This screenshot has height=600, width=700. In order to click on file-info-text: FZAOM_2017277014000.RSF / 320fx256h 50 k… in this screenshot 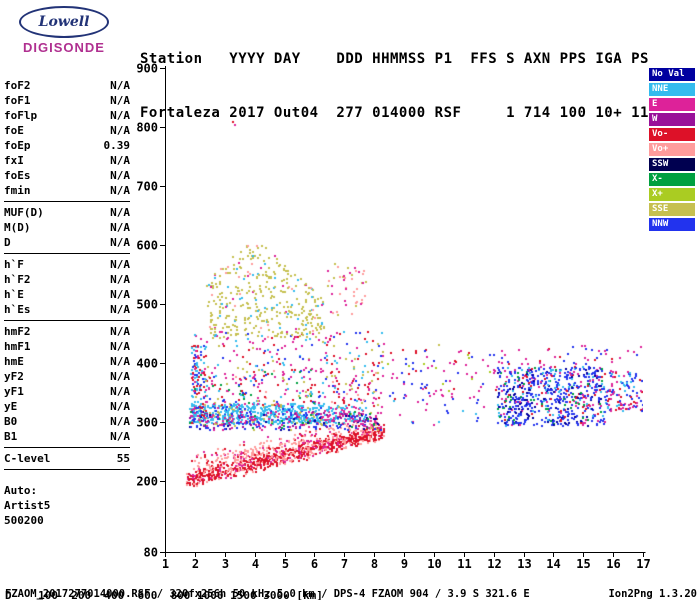, I will do `click(267, 594)`.